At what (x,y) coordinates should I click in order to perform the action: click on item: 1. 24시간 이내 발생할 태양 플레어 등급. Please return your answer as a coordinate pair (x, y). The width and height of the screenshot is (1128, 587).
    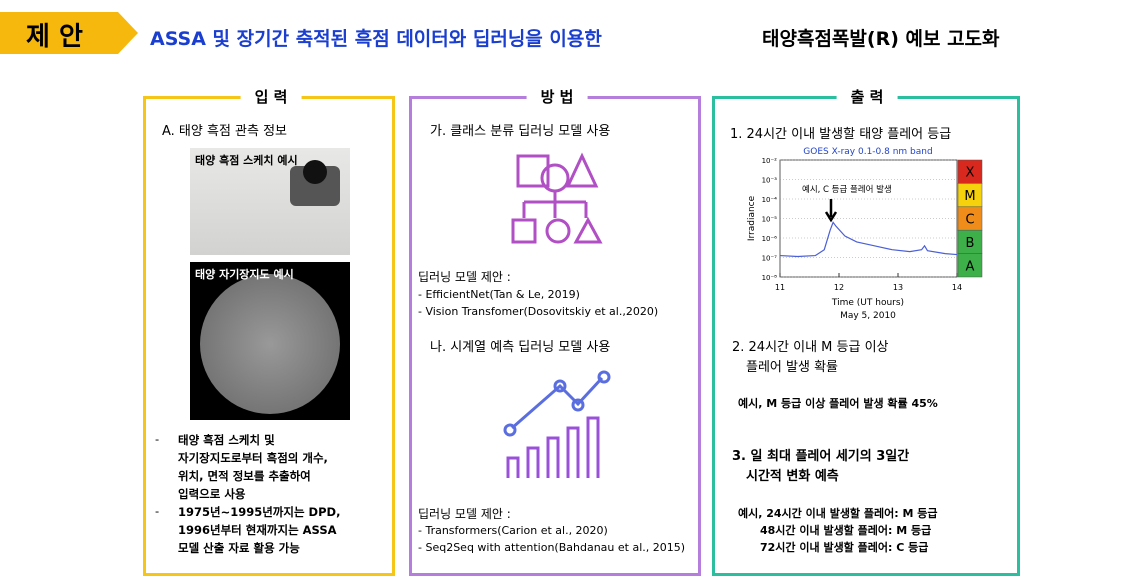
    Looking at the image, I should click on (841, 134).